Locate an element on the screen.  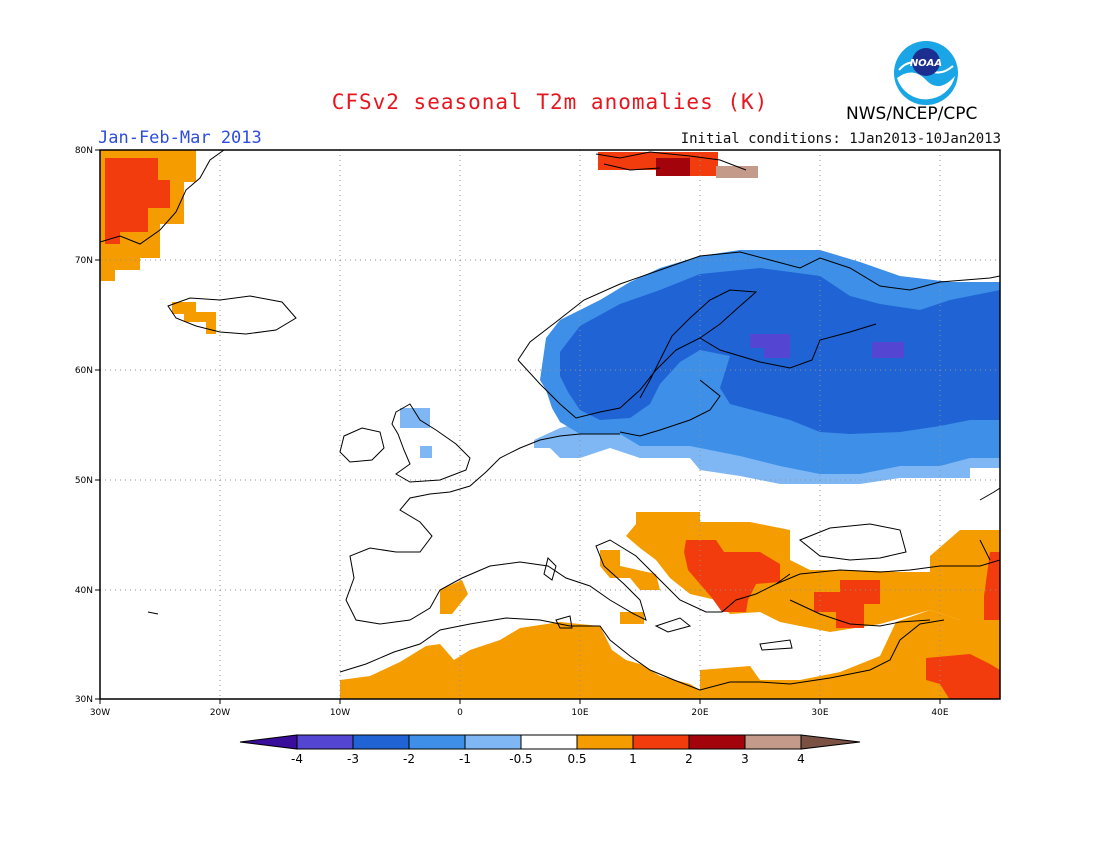
coast-north-africa is located at coordinates (642, 654).